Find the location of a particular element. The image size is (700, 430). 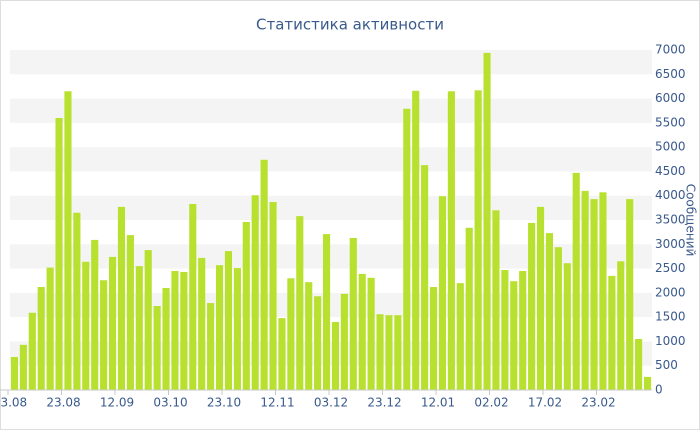

y-tick-label: 4000 is located at coordinates (670, 195).